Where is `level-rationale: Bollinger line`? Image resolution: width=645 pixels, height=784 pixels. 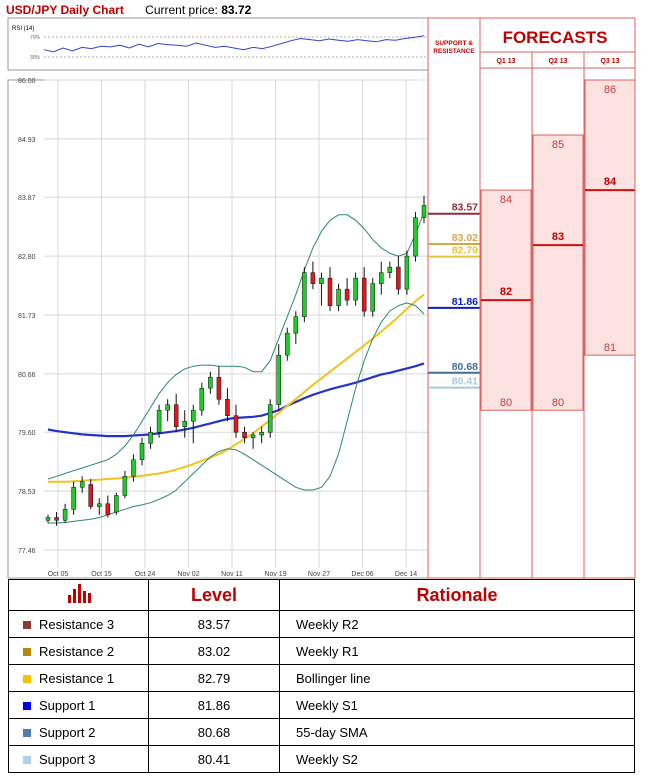 level-rationale: Bollinger line is located at coordinates (457, 678).